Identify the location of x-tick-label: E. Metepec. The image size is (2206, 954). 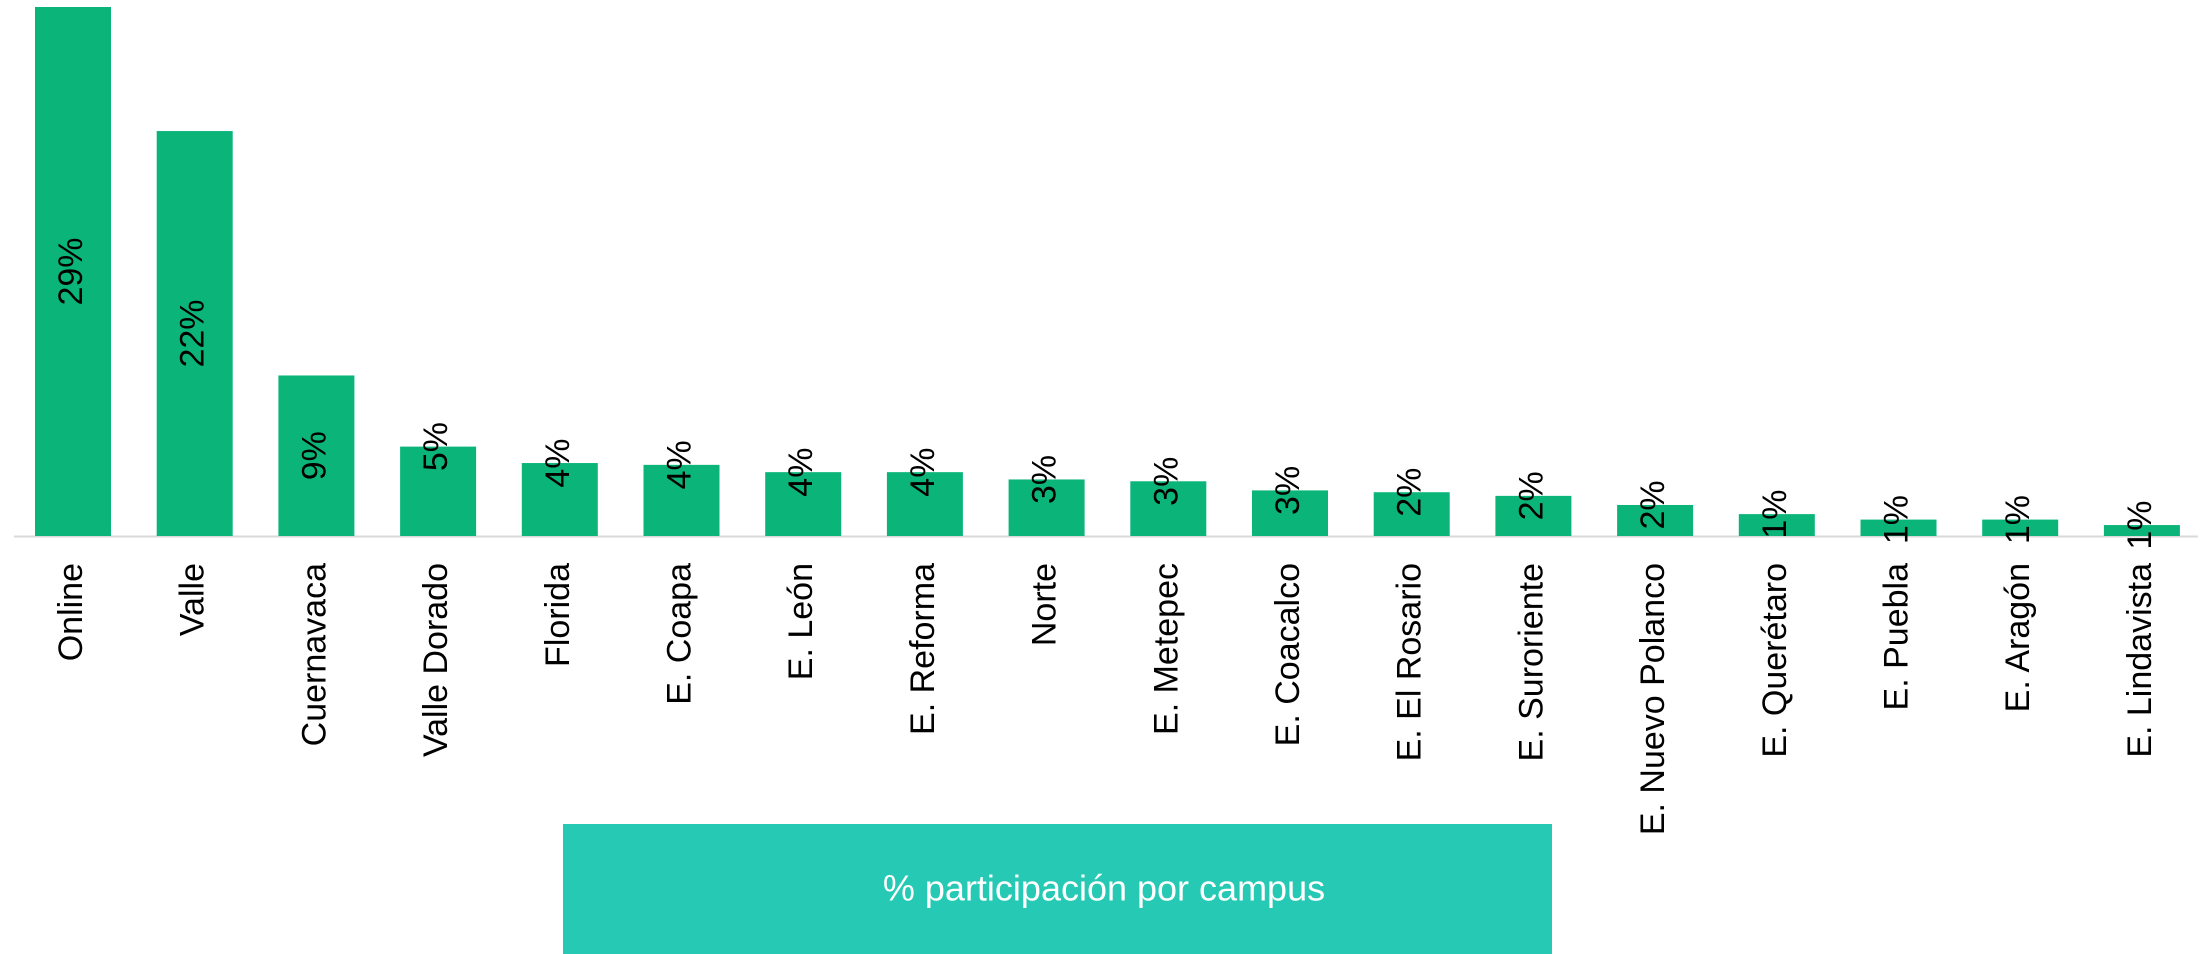
(1166, 649).